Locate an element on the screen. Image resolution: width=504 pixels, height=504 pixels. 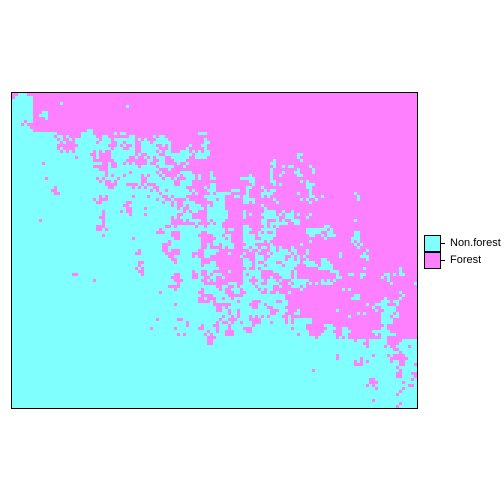
legend-swatch-non-forest is located at coordinates (432, 243).